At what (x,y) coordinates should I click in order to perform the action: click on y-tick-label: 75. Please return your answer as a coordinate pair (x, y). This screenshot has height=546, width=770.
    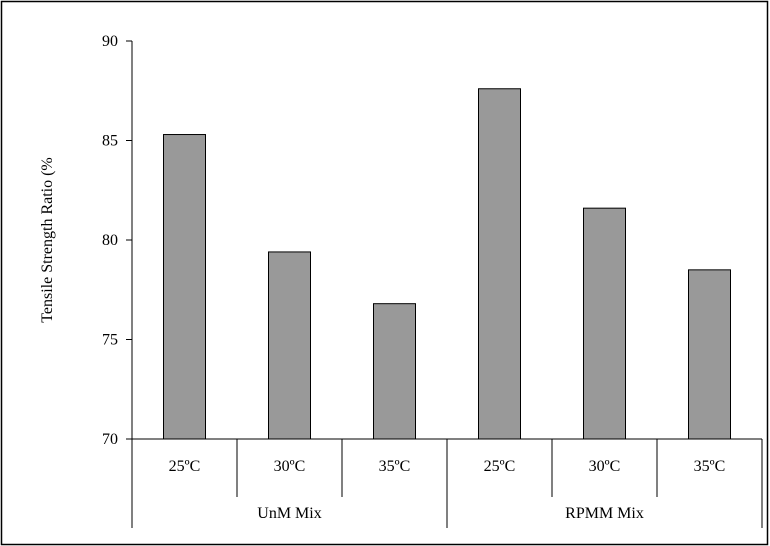
    Looking at the image, I should click on (110, 340).